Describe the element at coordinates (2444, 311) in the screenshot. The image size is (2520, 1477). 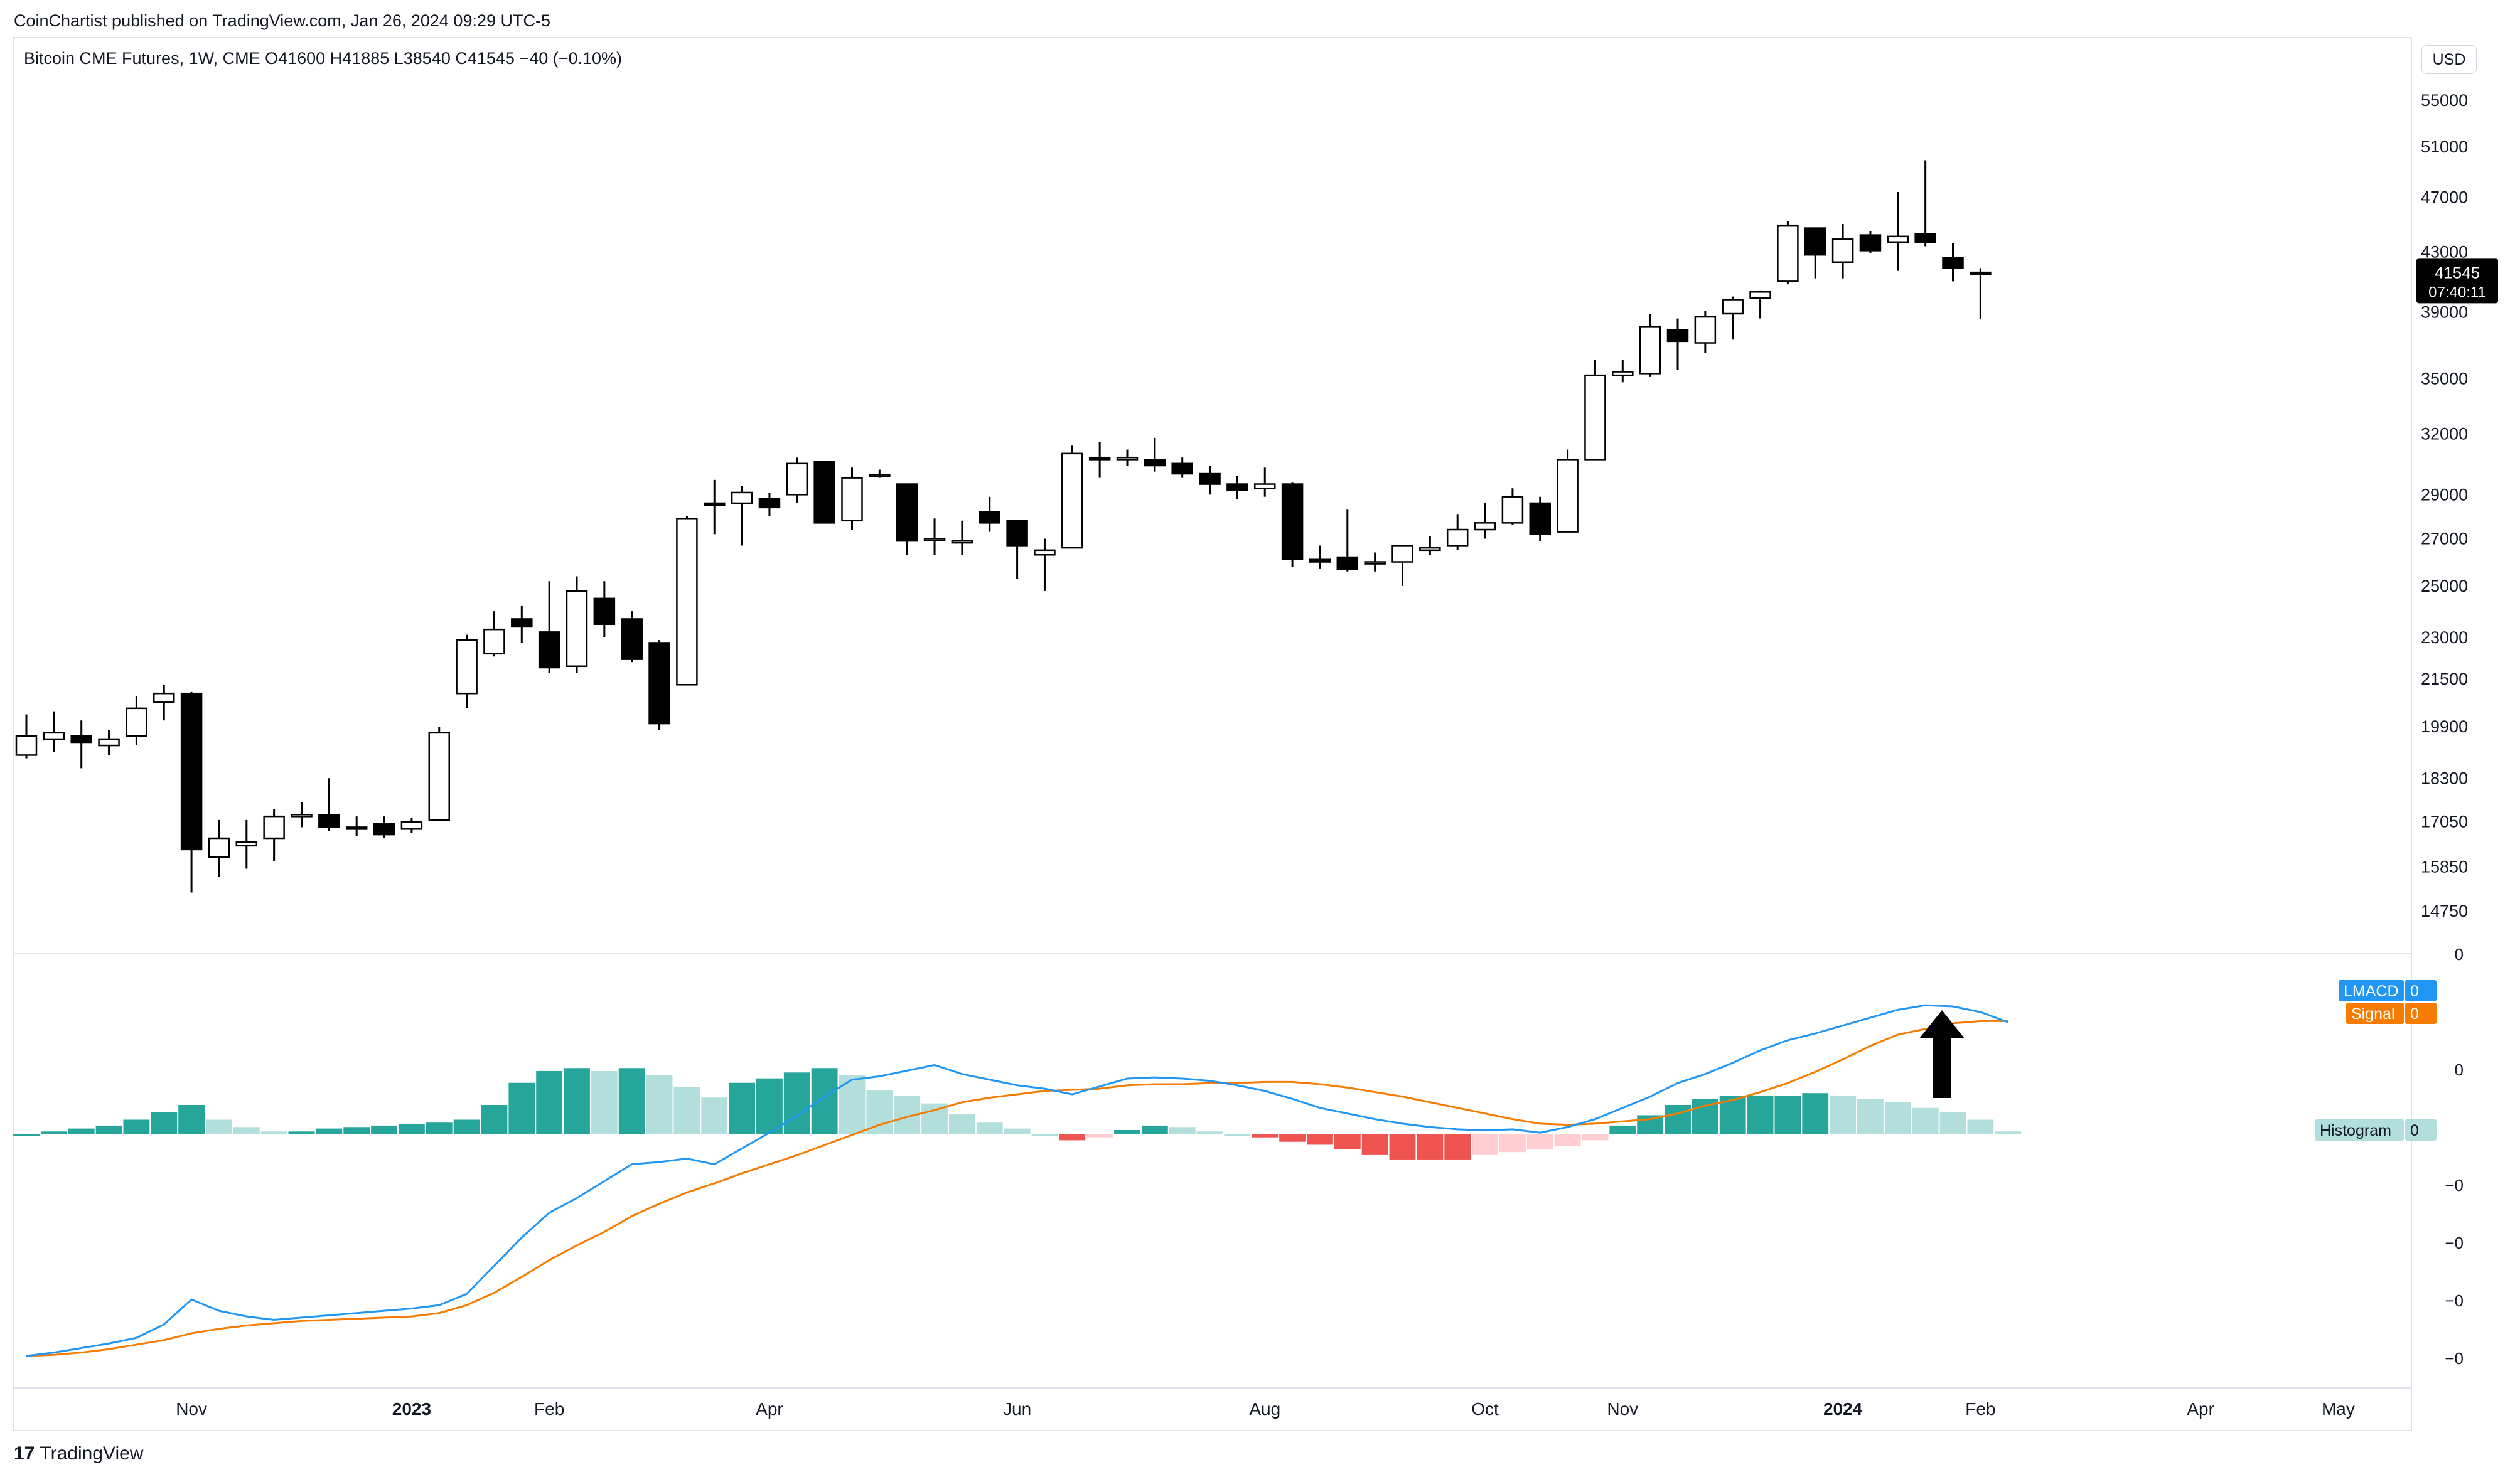
I see `price-tick-label: 39000` at that location.